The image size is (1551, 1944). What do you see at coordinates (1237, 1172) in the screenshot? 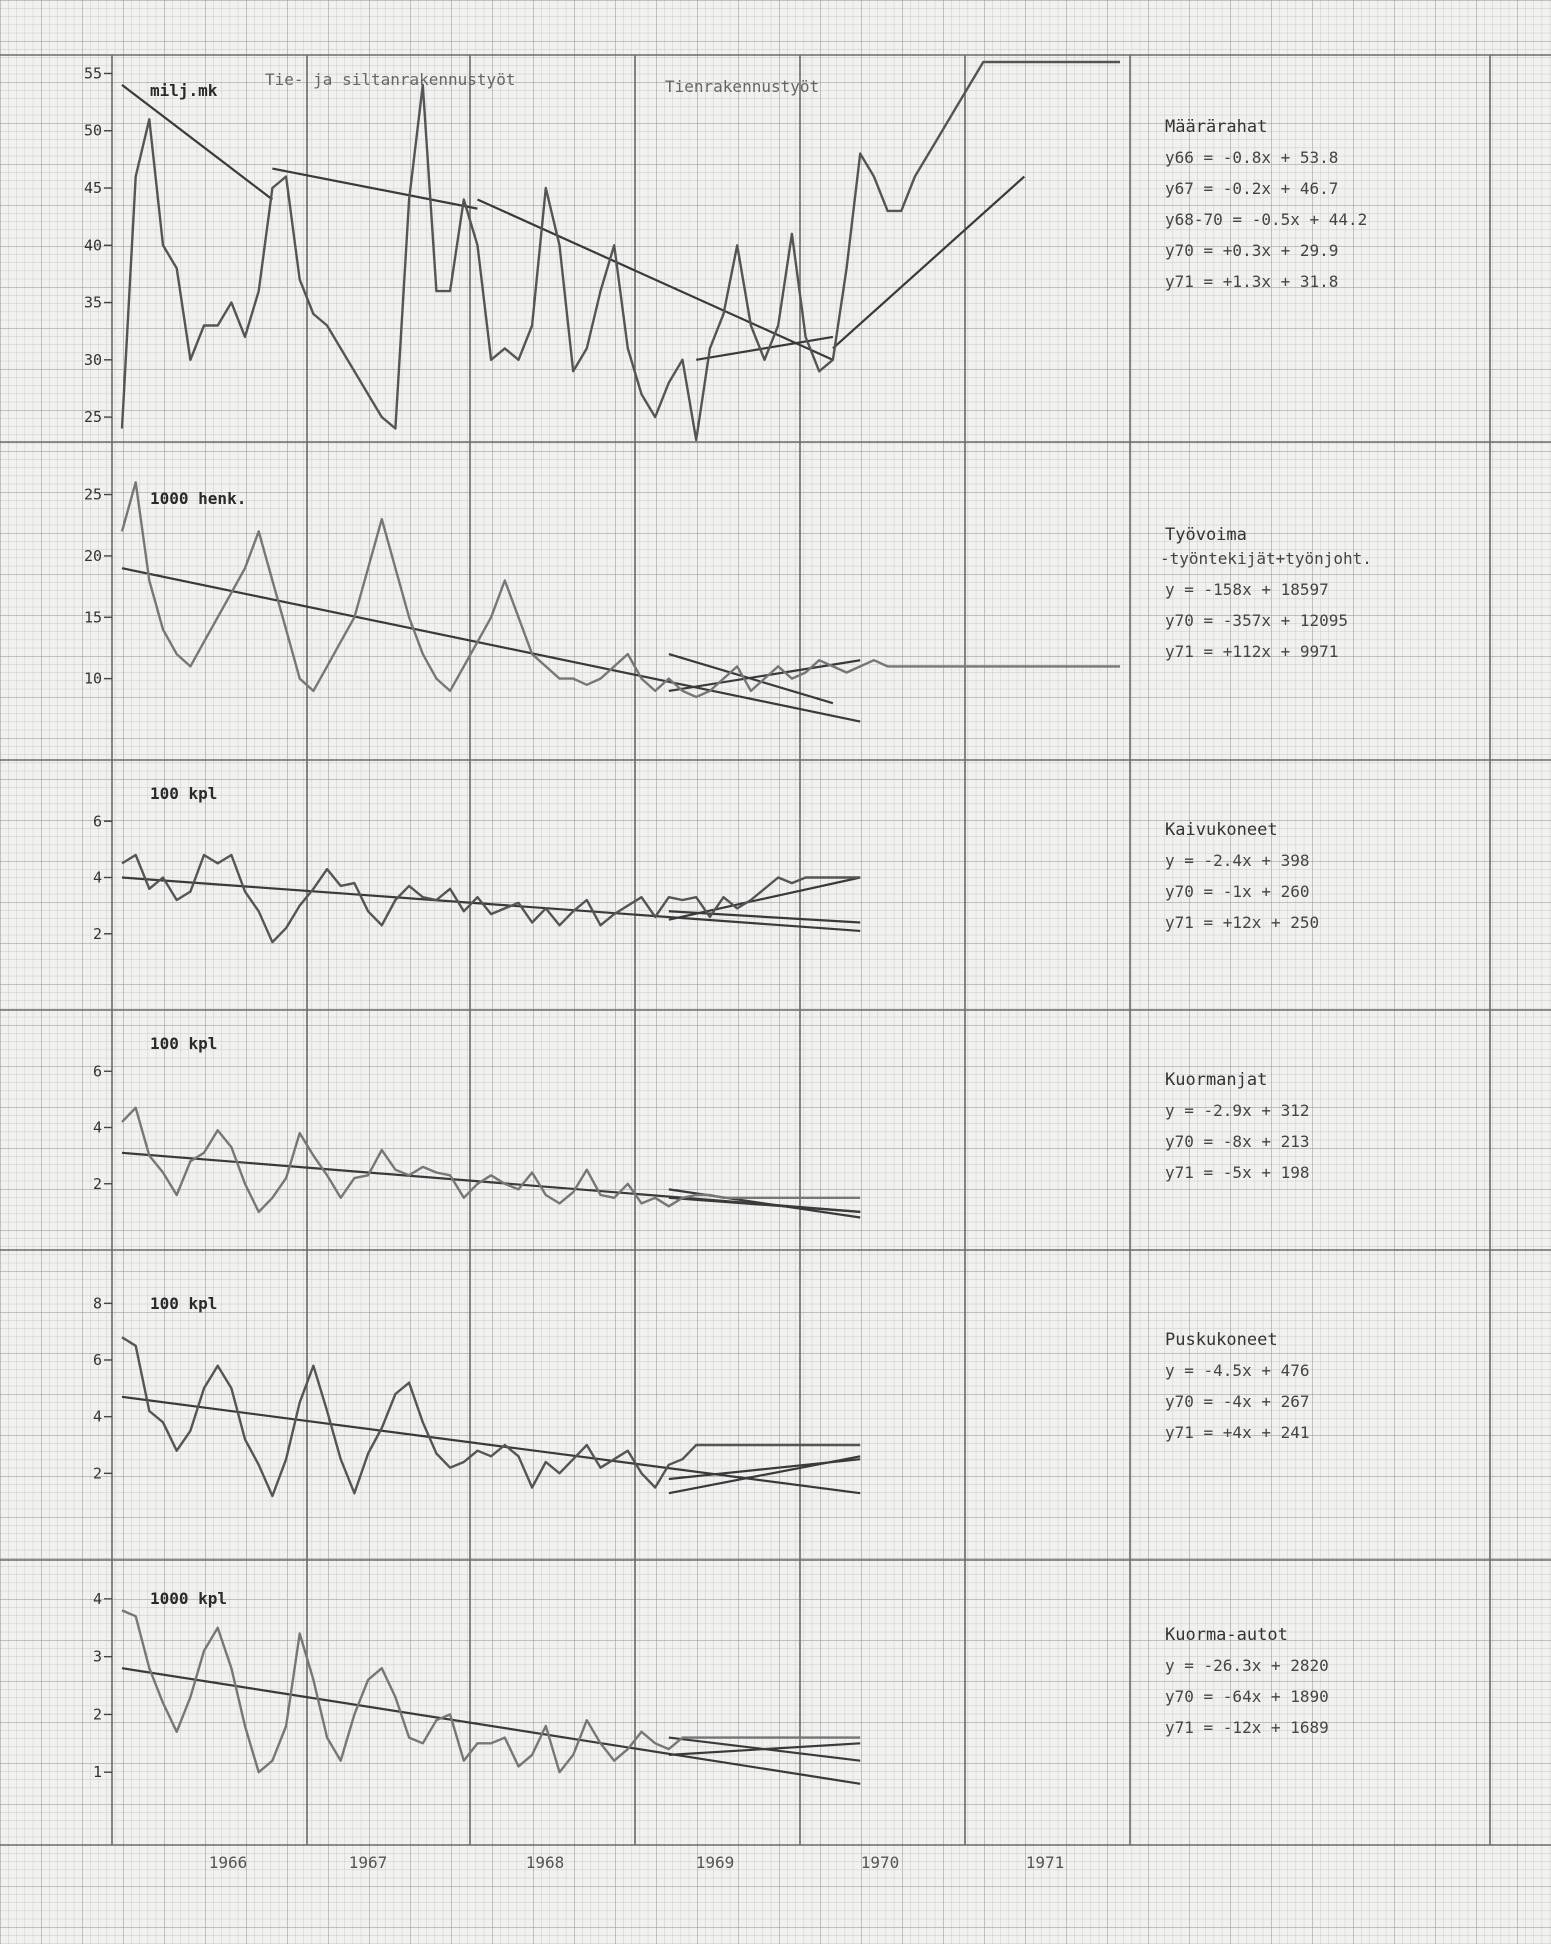
I see `trend-equation: y71 = -5x + 198` at bounding box center [1237, 1172].